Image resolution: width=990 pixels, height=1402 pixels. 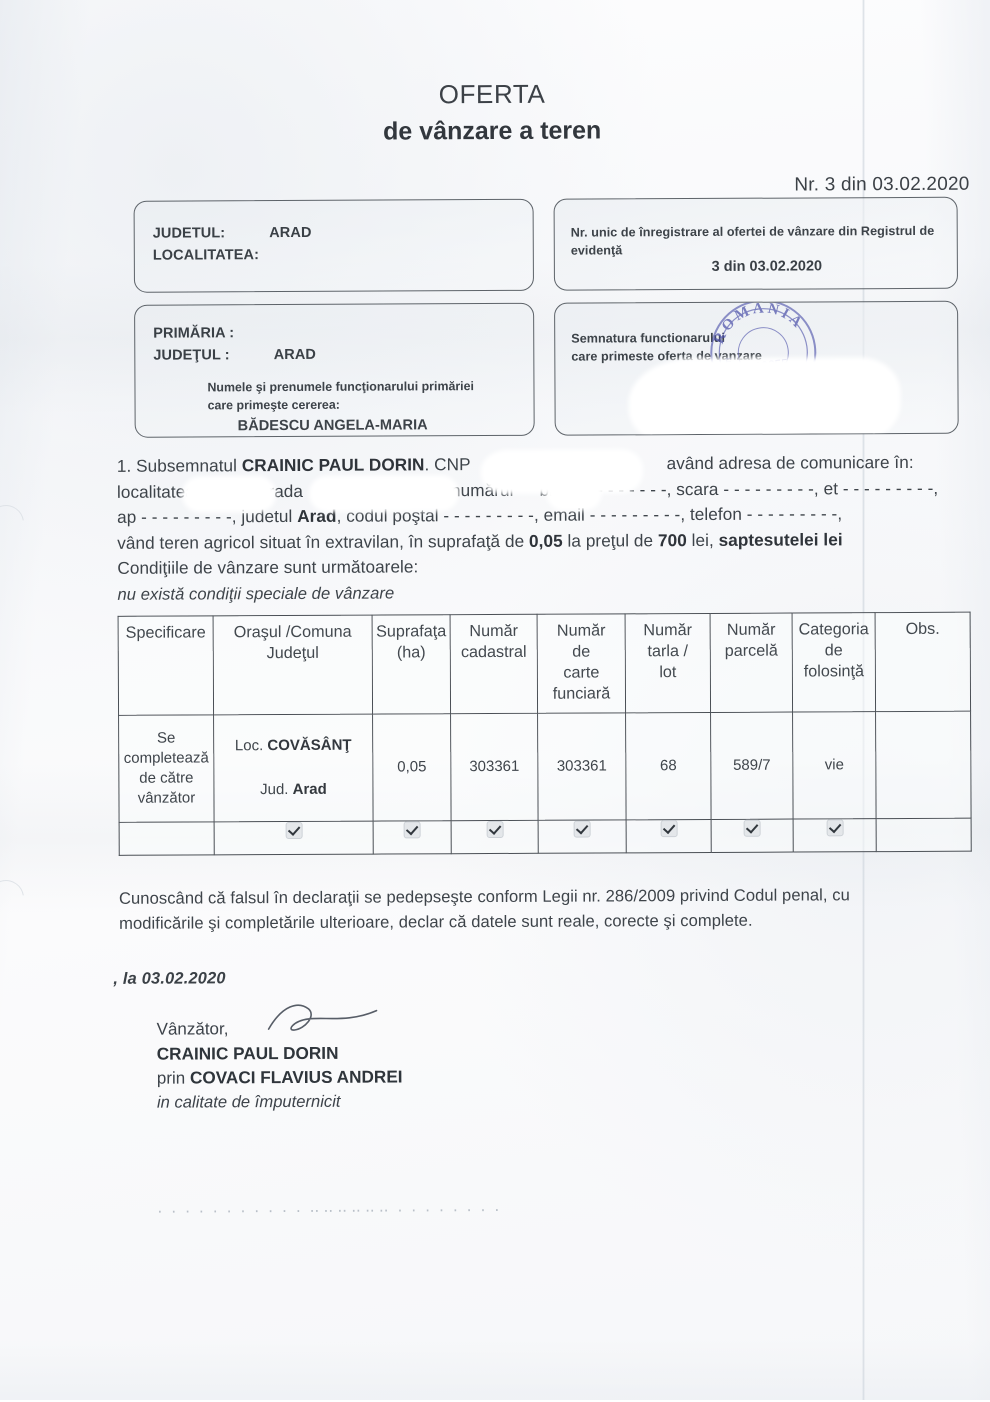 What do you see at coordinates (173, 1078) in the screenshot?
I see `agent-prefix: prin` at bounding box center [173, 1078].